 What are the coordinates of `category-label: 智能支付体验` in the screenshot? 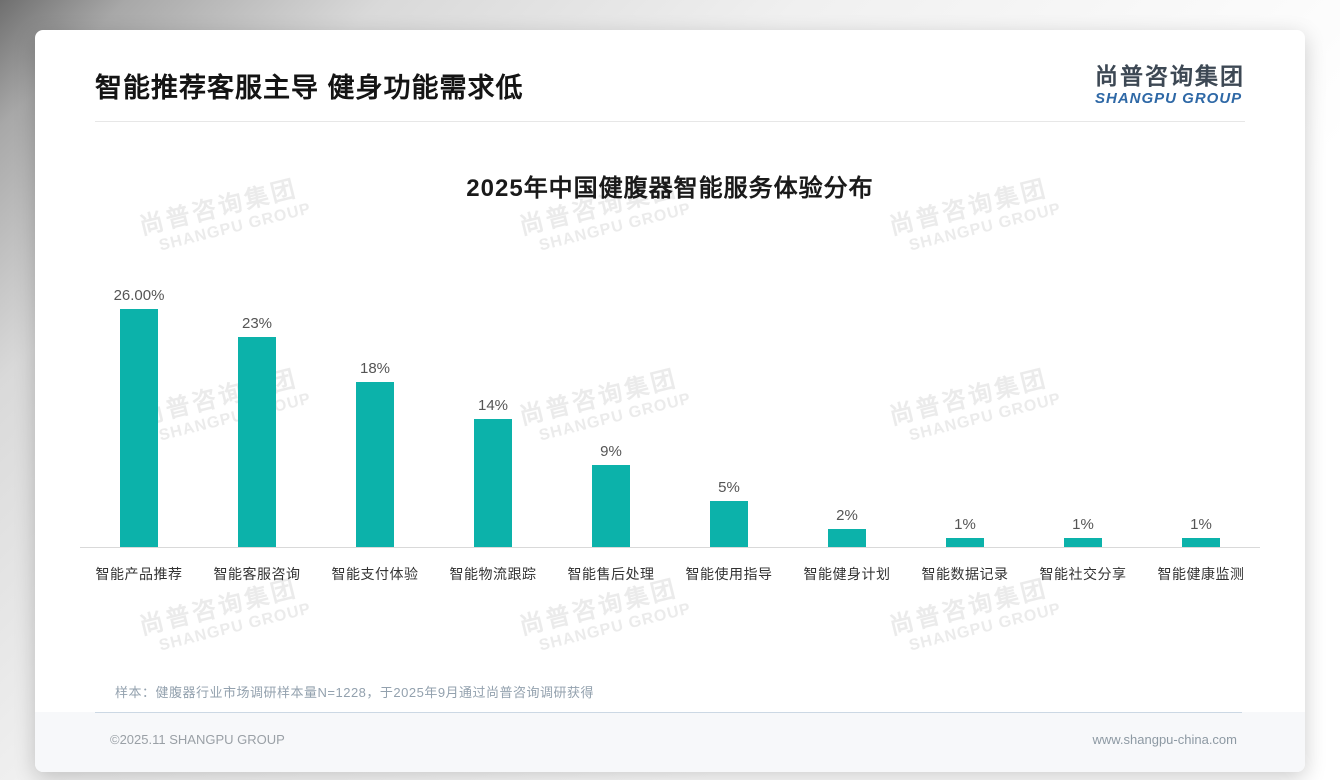 It's located at (375, 574).